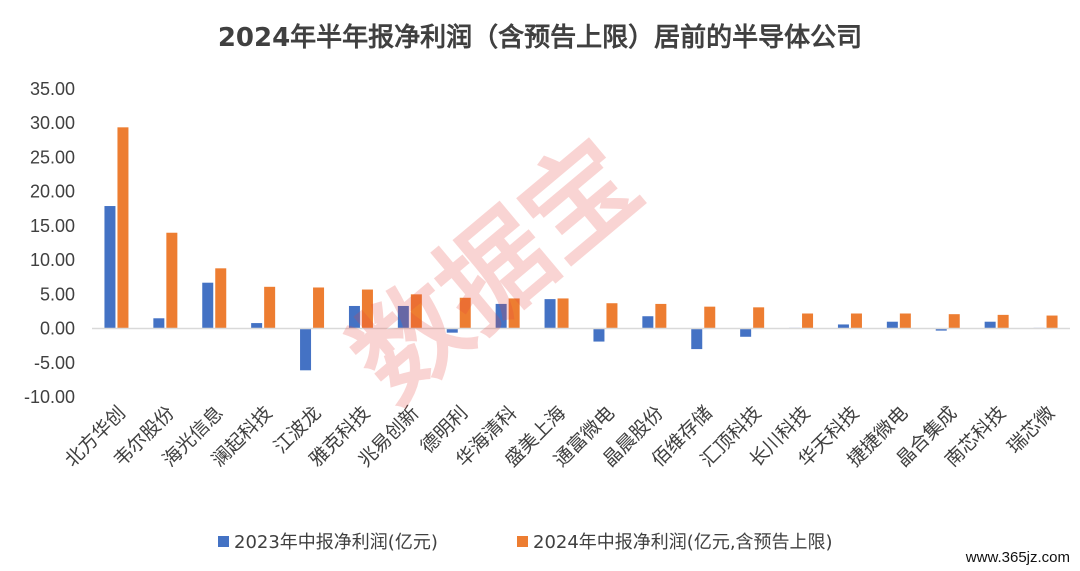 The width and height of the screenshot is (1080, 571). I want to click on legend-label-2023: 2023年中报净利润(亿元), so click(336, 542).